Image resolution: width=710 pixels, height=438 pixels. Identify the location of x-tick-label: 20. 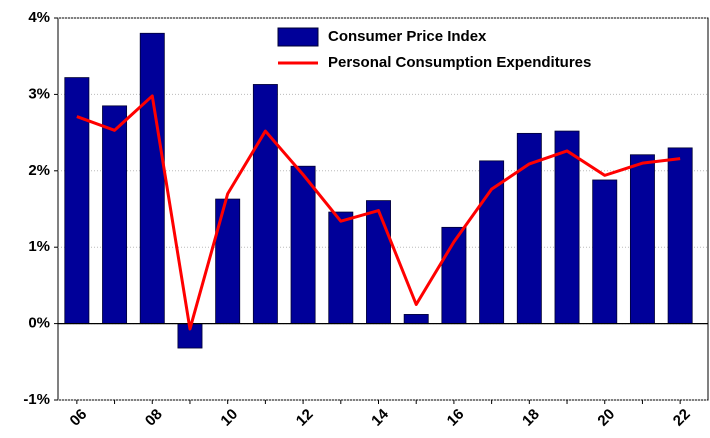
(606, 418).